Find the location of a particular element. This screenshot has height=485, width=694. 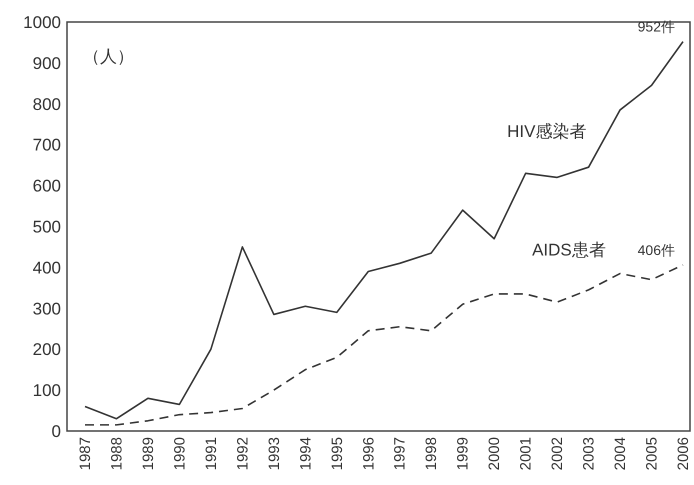

x-tick-label: 1993 is located at coordinates (274, 453).